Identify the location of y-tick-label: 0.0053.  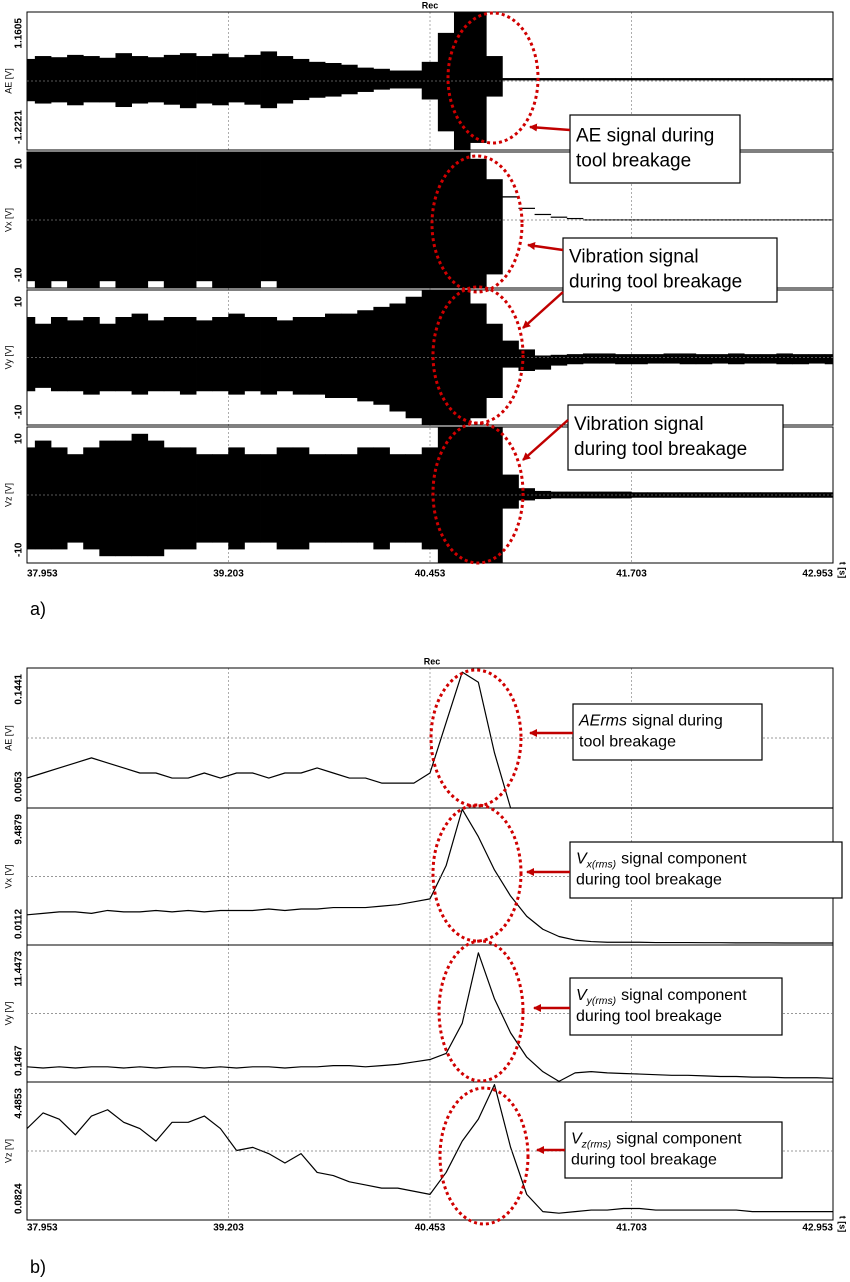
(19, 786).